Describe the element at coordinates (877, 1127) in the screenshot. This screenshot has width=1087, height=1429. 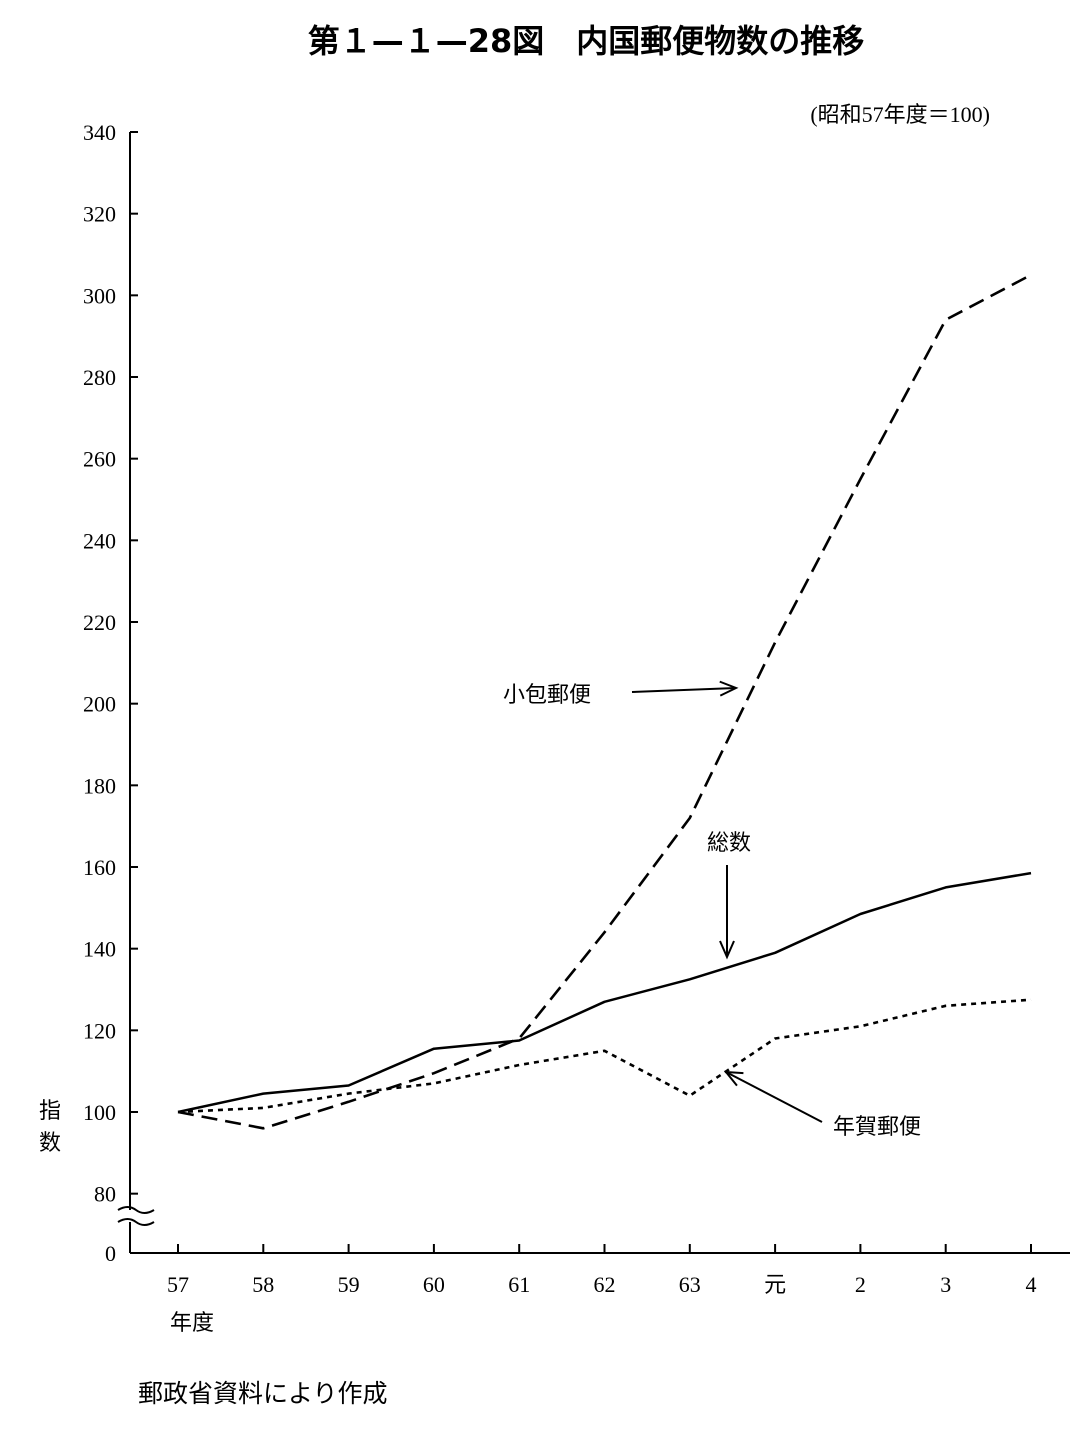
I see `annotation-newyear: 年賀郵便` at that location.